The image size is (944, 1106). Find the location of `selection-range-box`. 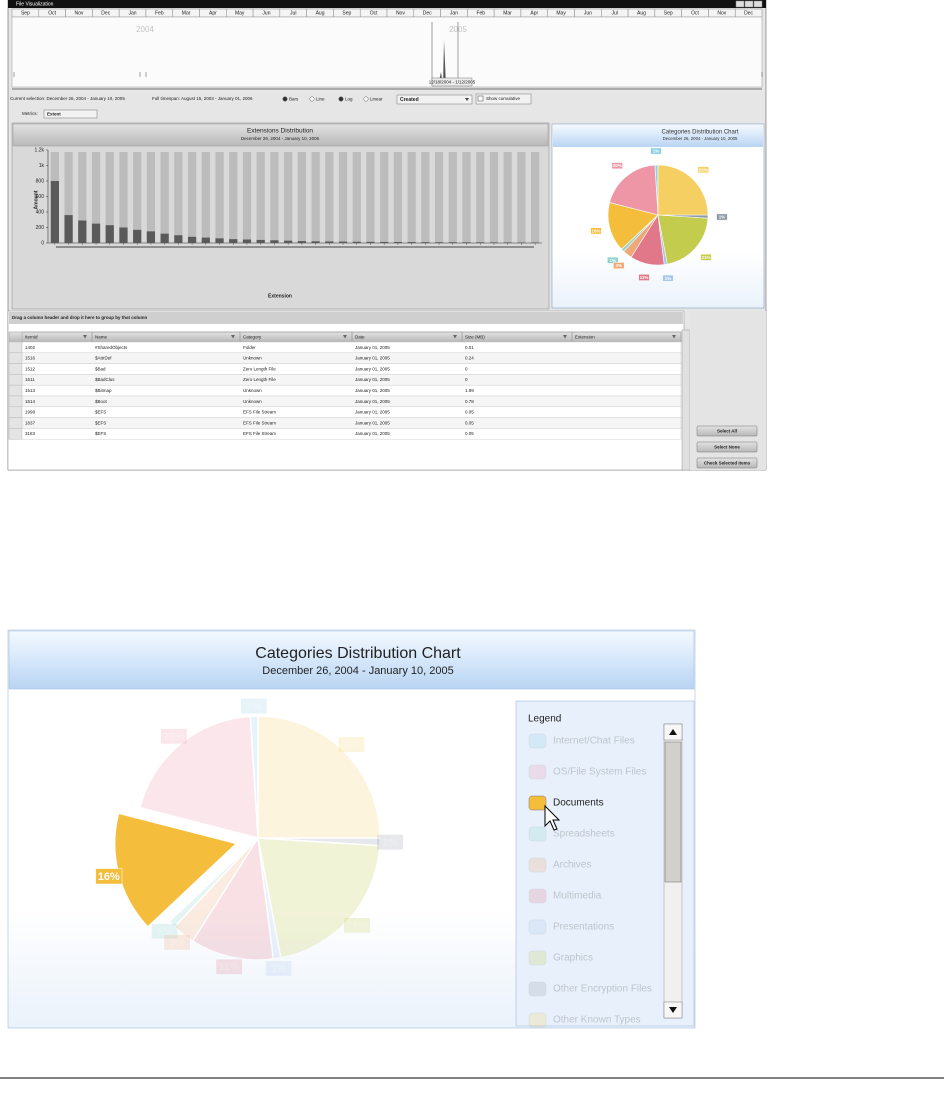

selection-range-box is located at coordinates (452, 82).